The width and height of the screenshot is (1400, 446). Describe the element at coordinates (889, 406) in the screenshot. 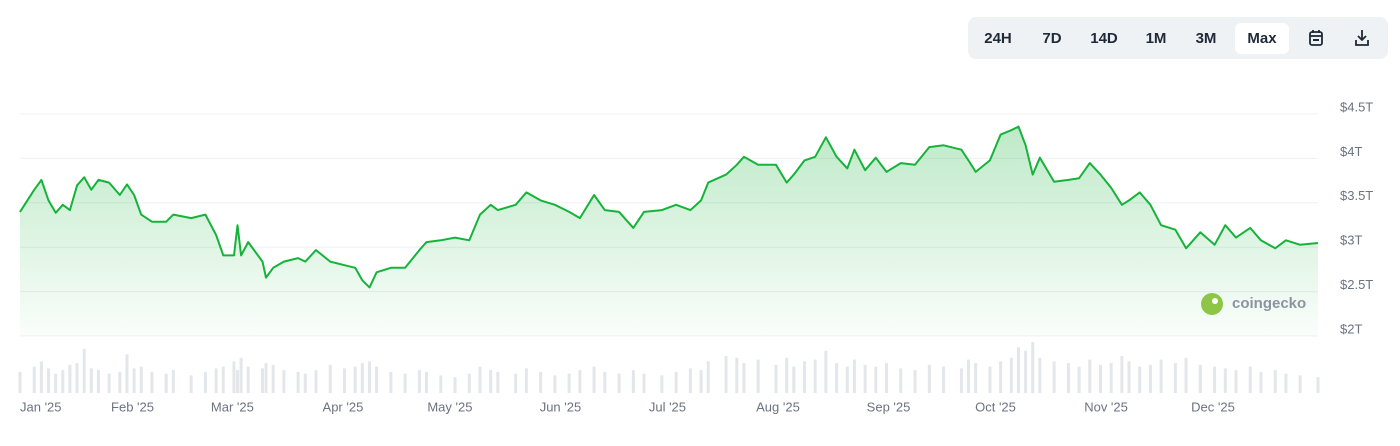

I see `x-tick-label: Sep '25` at that location.